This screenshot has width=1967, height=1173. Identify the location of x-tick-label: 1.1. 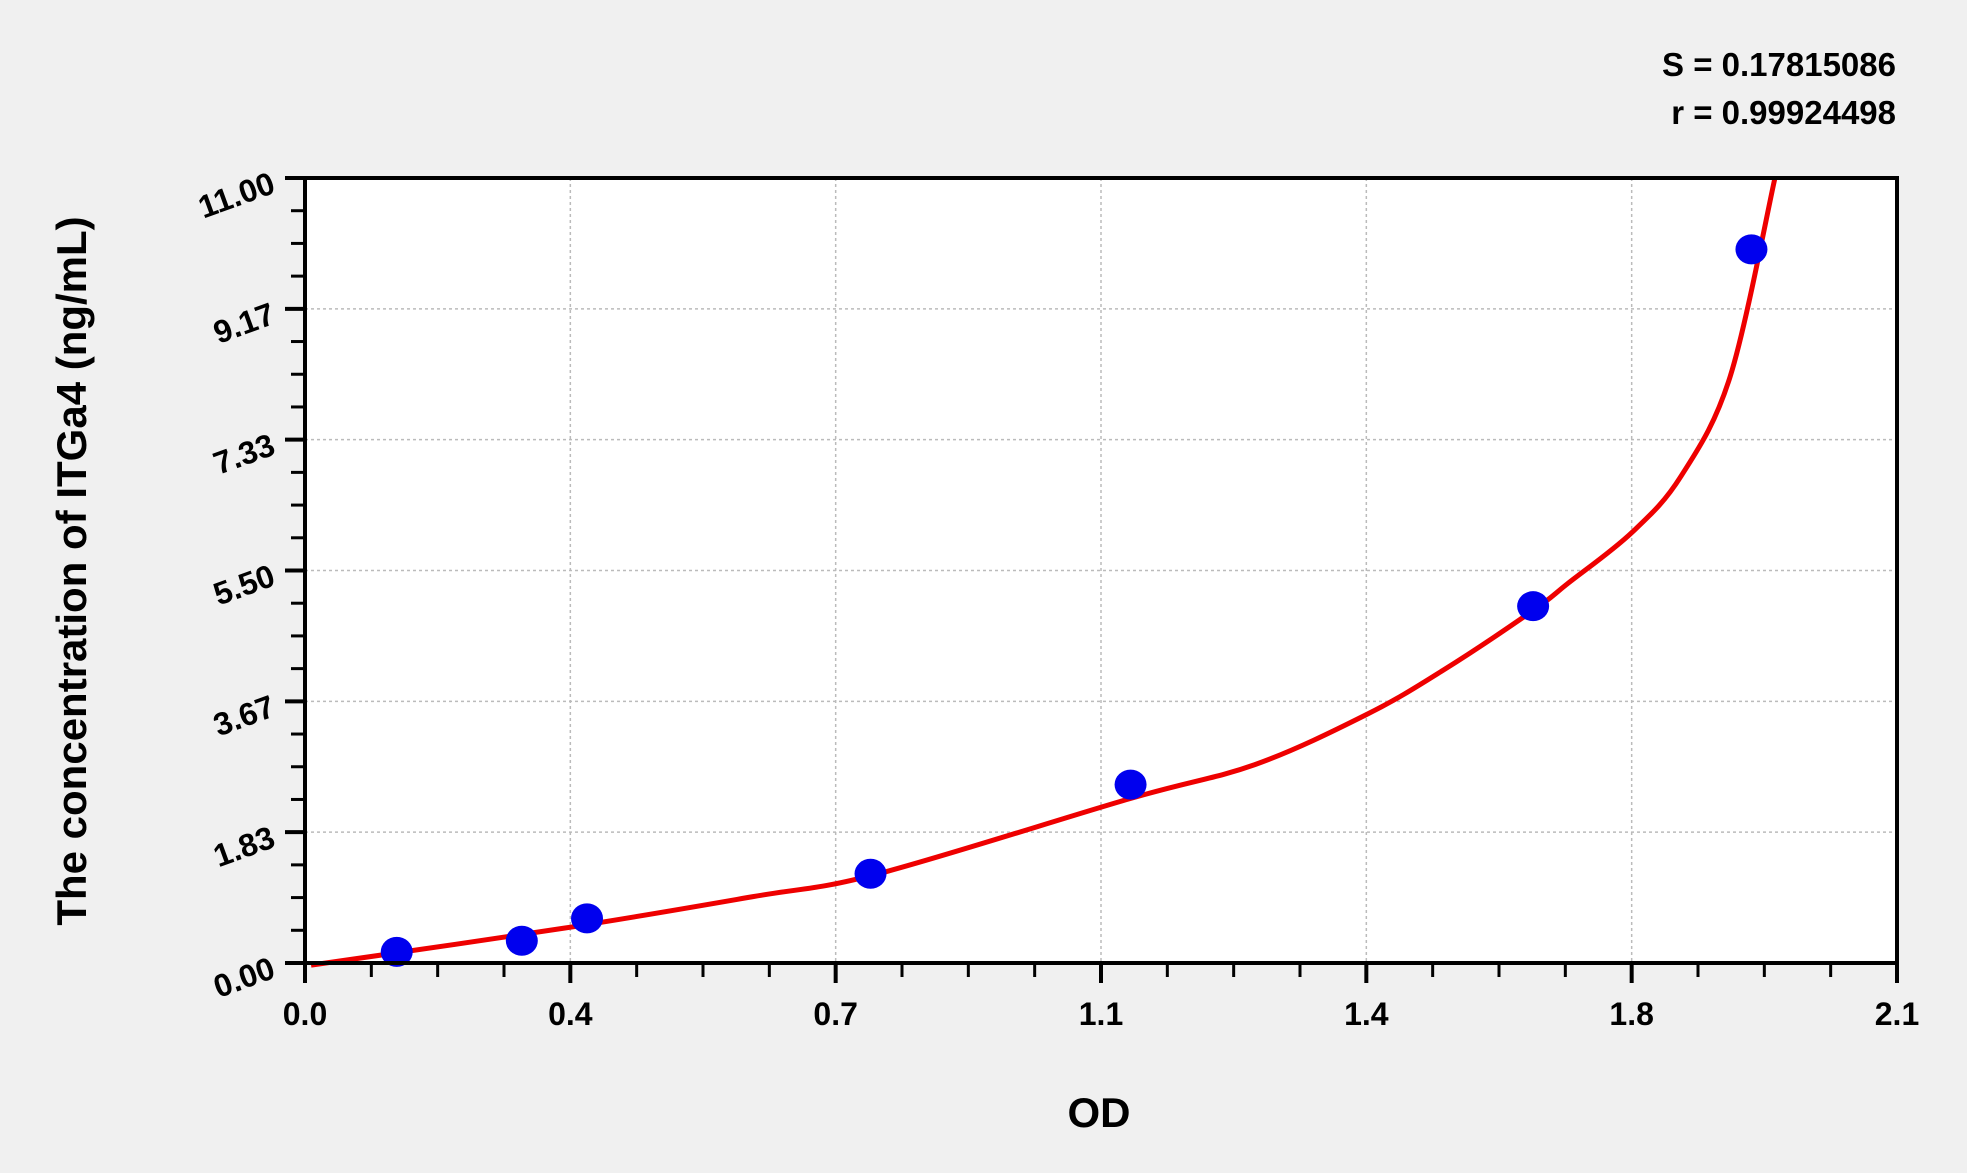
(1101, 1014).